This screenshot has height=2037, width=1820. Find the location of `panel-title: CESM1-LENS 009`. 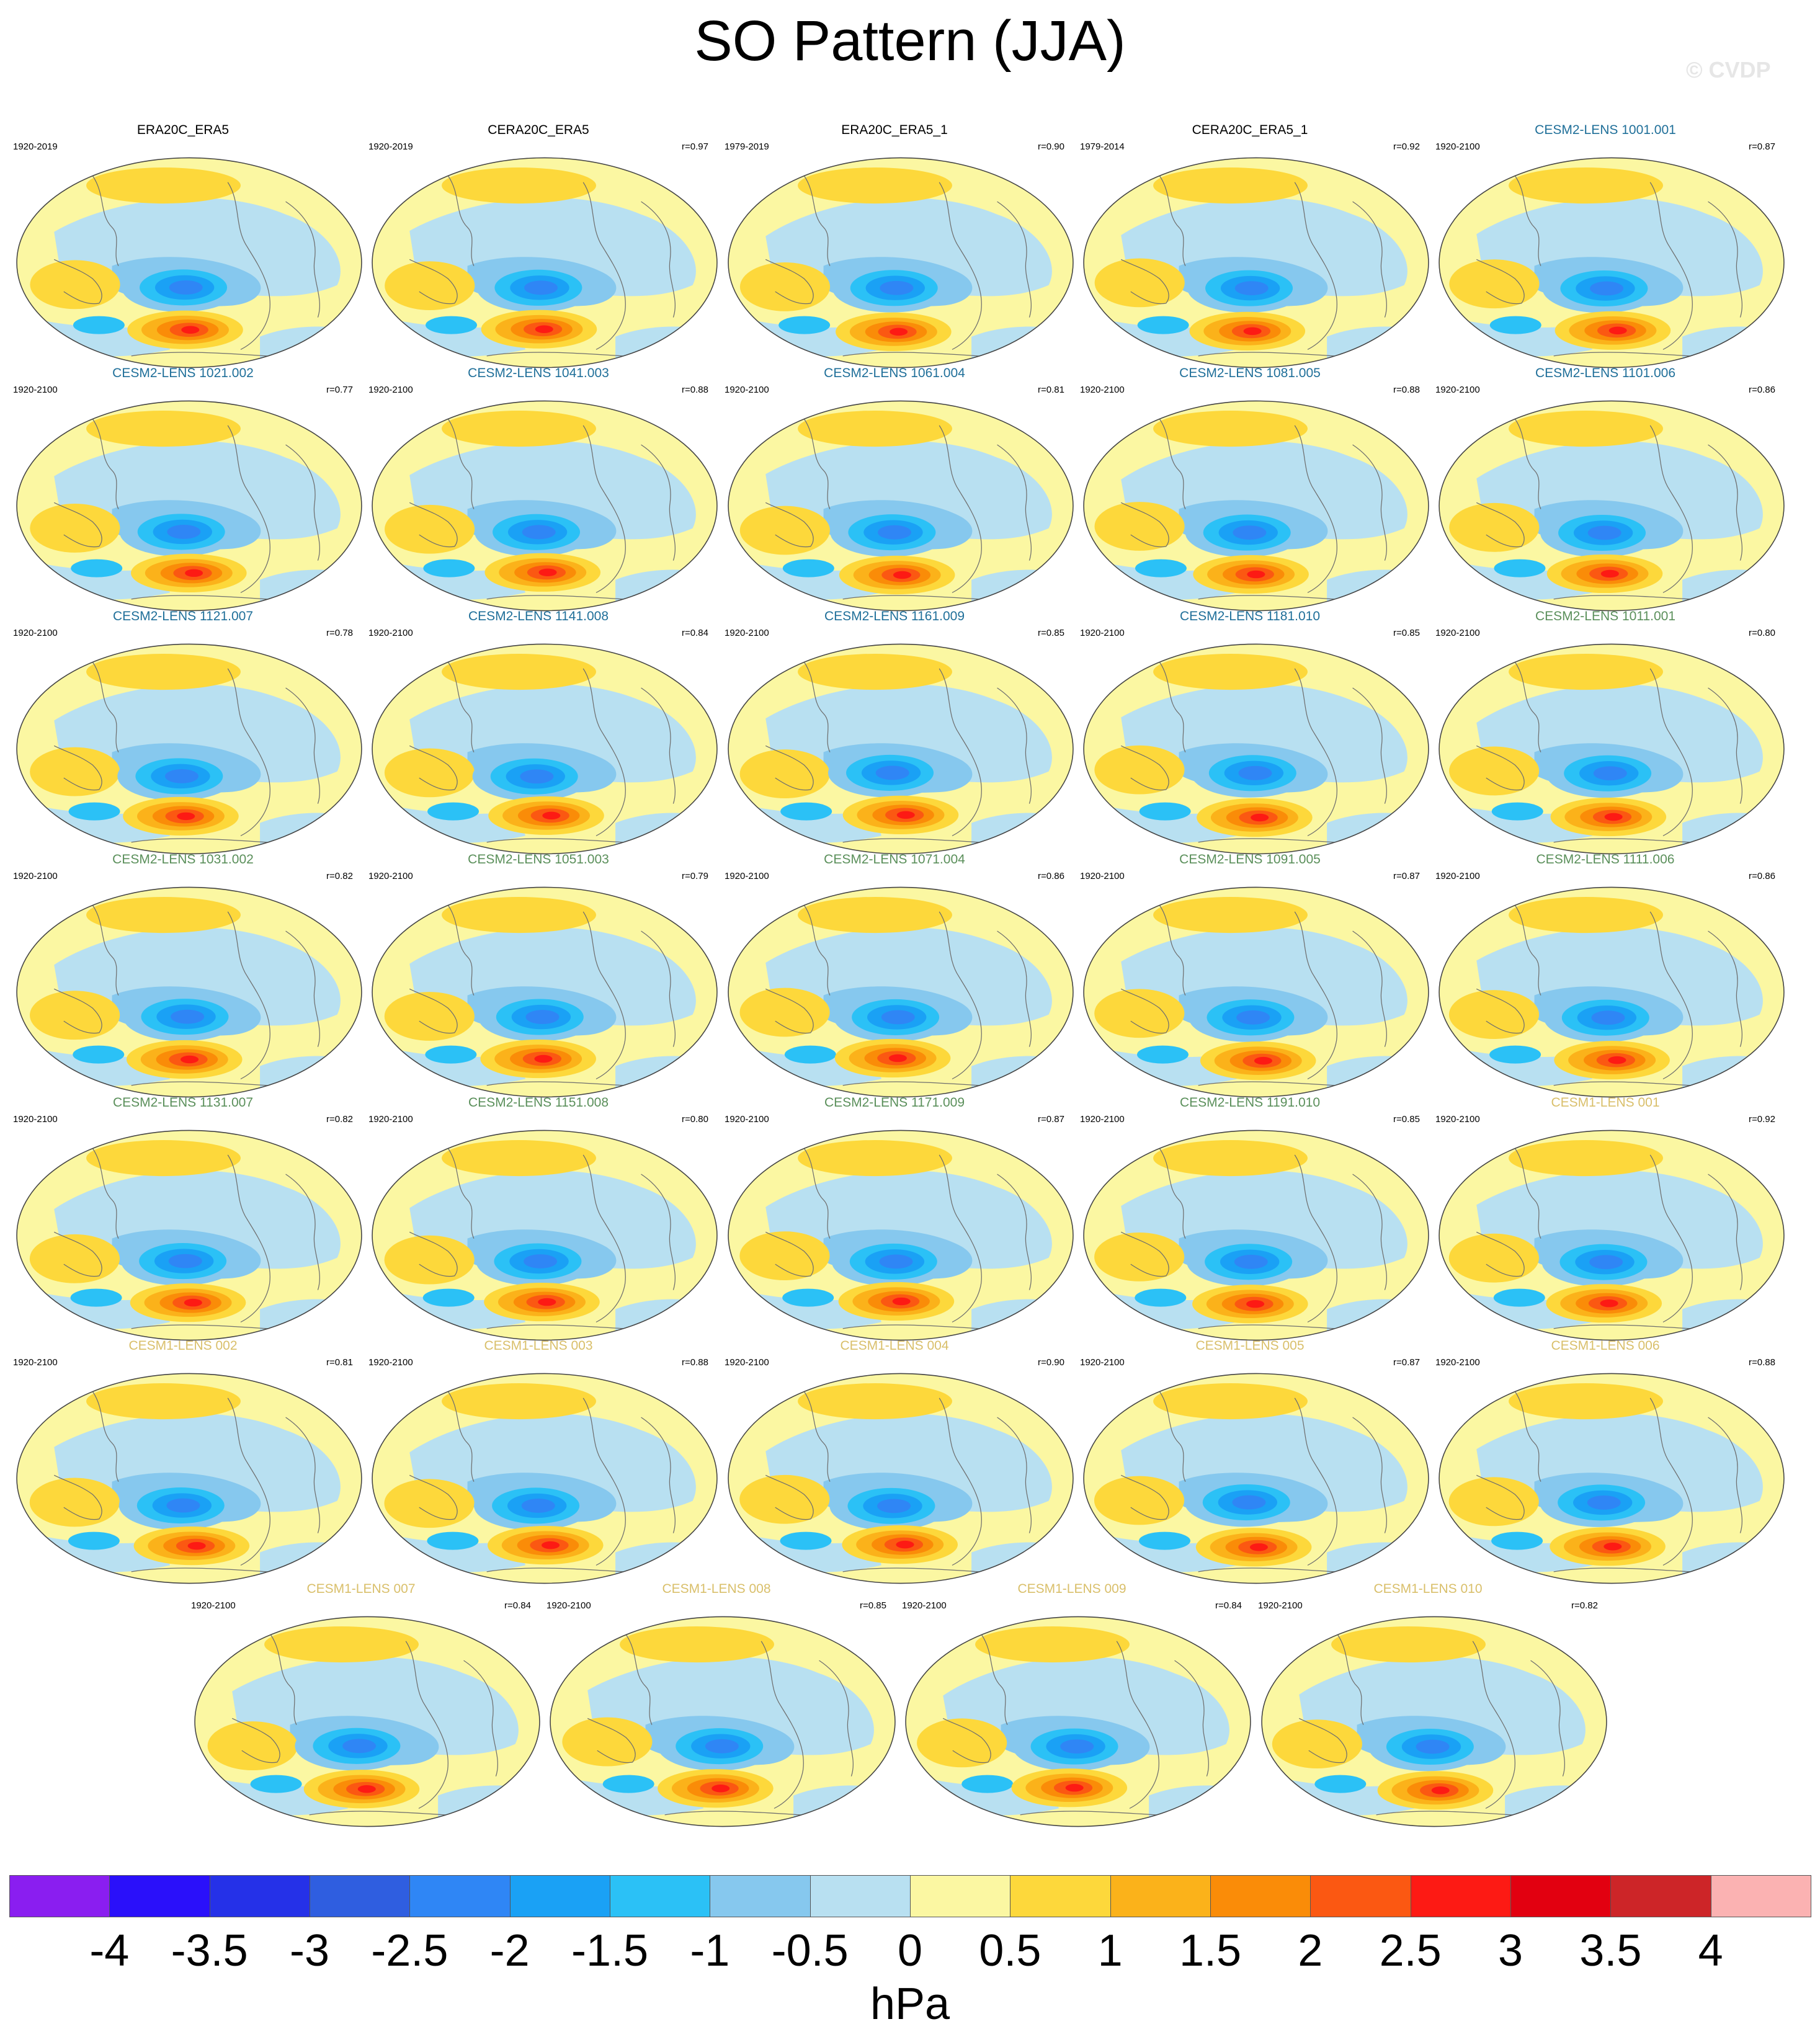

panel-title: CESM1-LENS 009 is located at coordinates (1071, 1589).